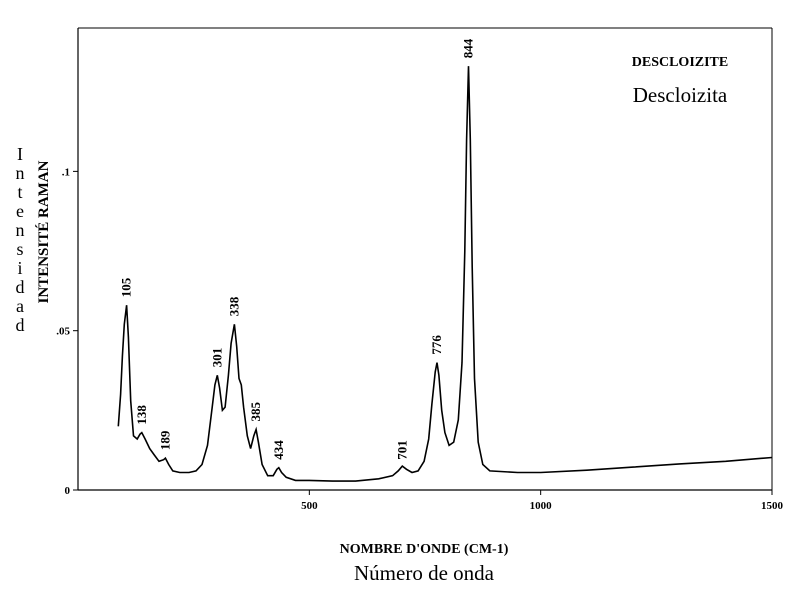  Describe the element at coordinates (43, 231) in the screenshot. I see `y-axis-label: INTENSITÉ RAMAN` at that location.